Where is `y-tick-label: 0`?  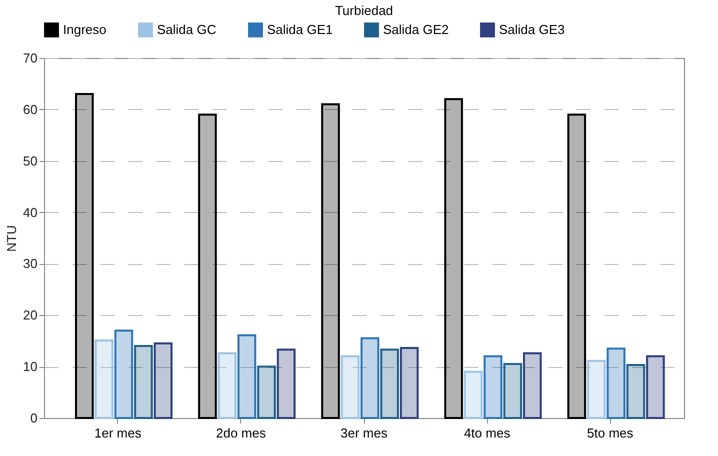
y-tick-label: 0 is located at coordinates (34, 418).